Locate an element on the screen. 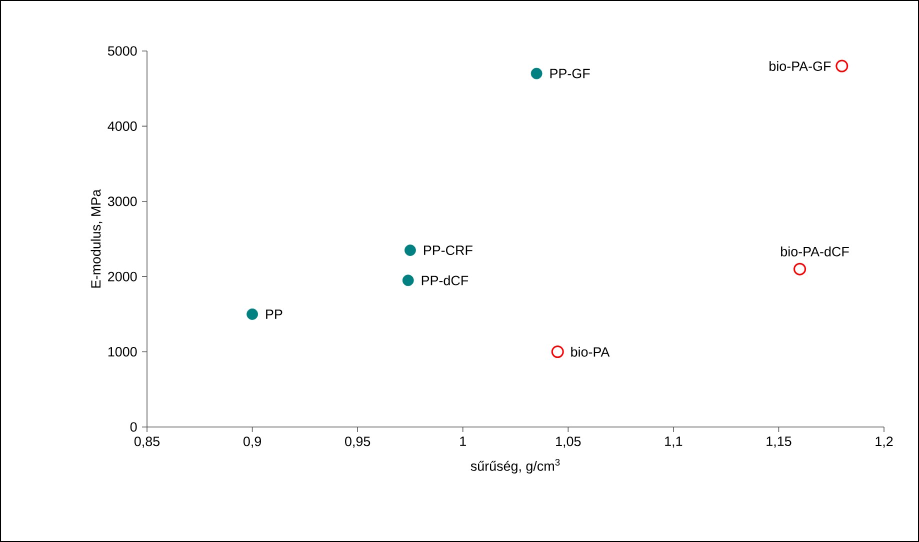 This screenshot has height=542, width=919. annotation: bio-PA-dCF is located at coordinates (815, 251).